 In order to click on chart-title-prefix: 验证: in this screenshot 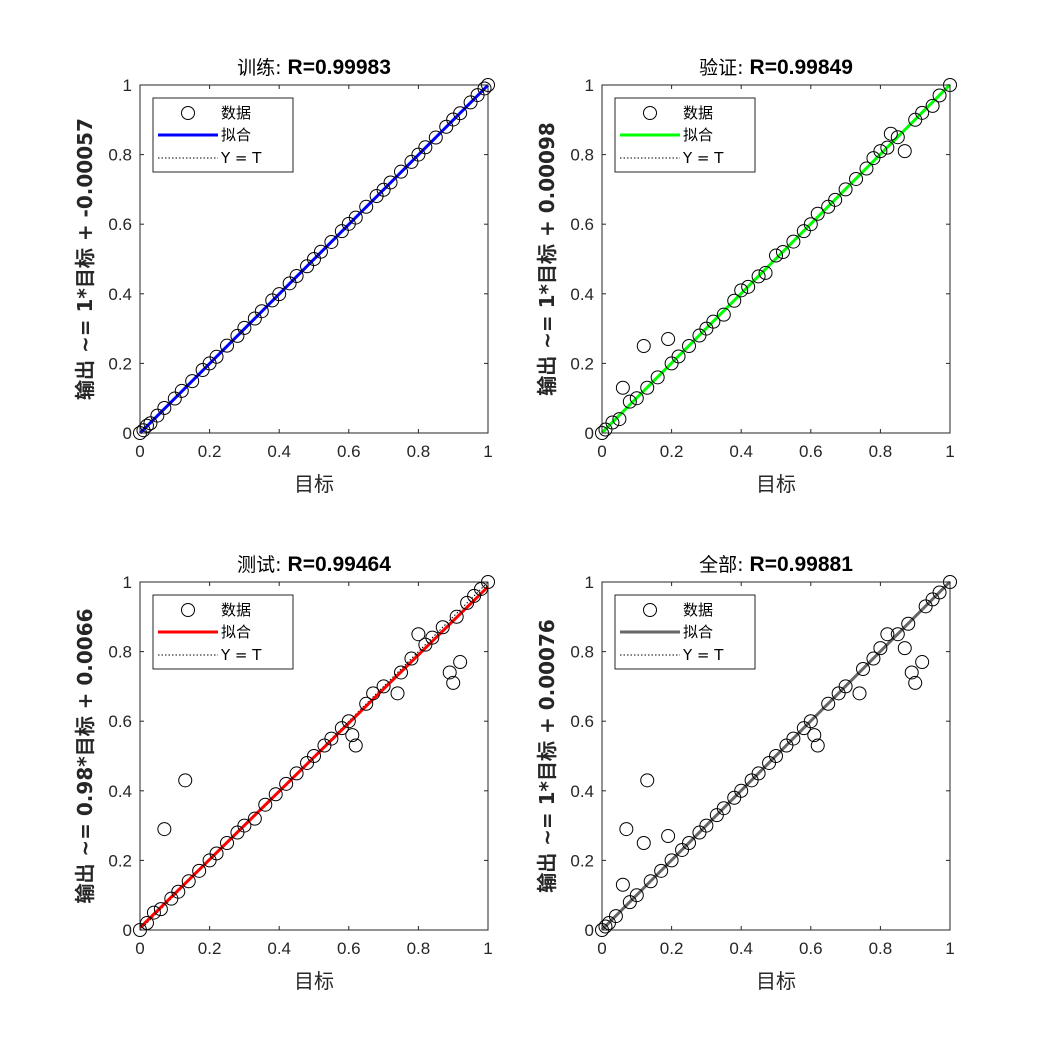, I will do `click(724, 68)`.